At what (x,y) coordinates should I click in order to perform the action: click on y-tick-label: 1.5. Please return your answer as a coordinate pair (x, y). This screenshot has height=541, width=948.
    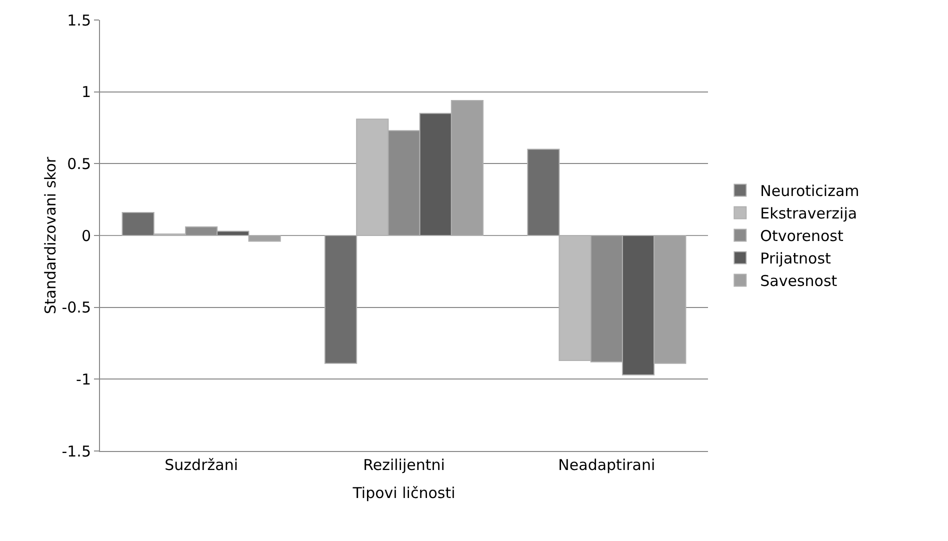
    Looking at the image, I should click on (79, 20).